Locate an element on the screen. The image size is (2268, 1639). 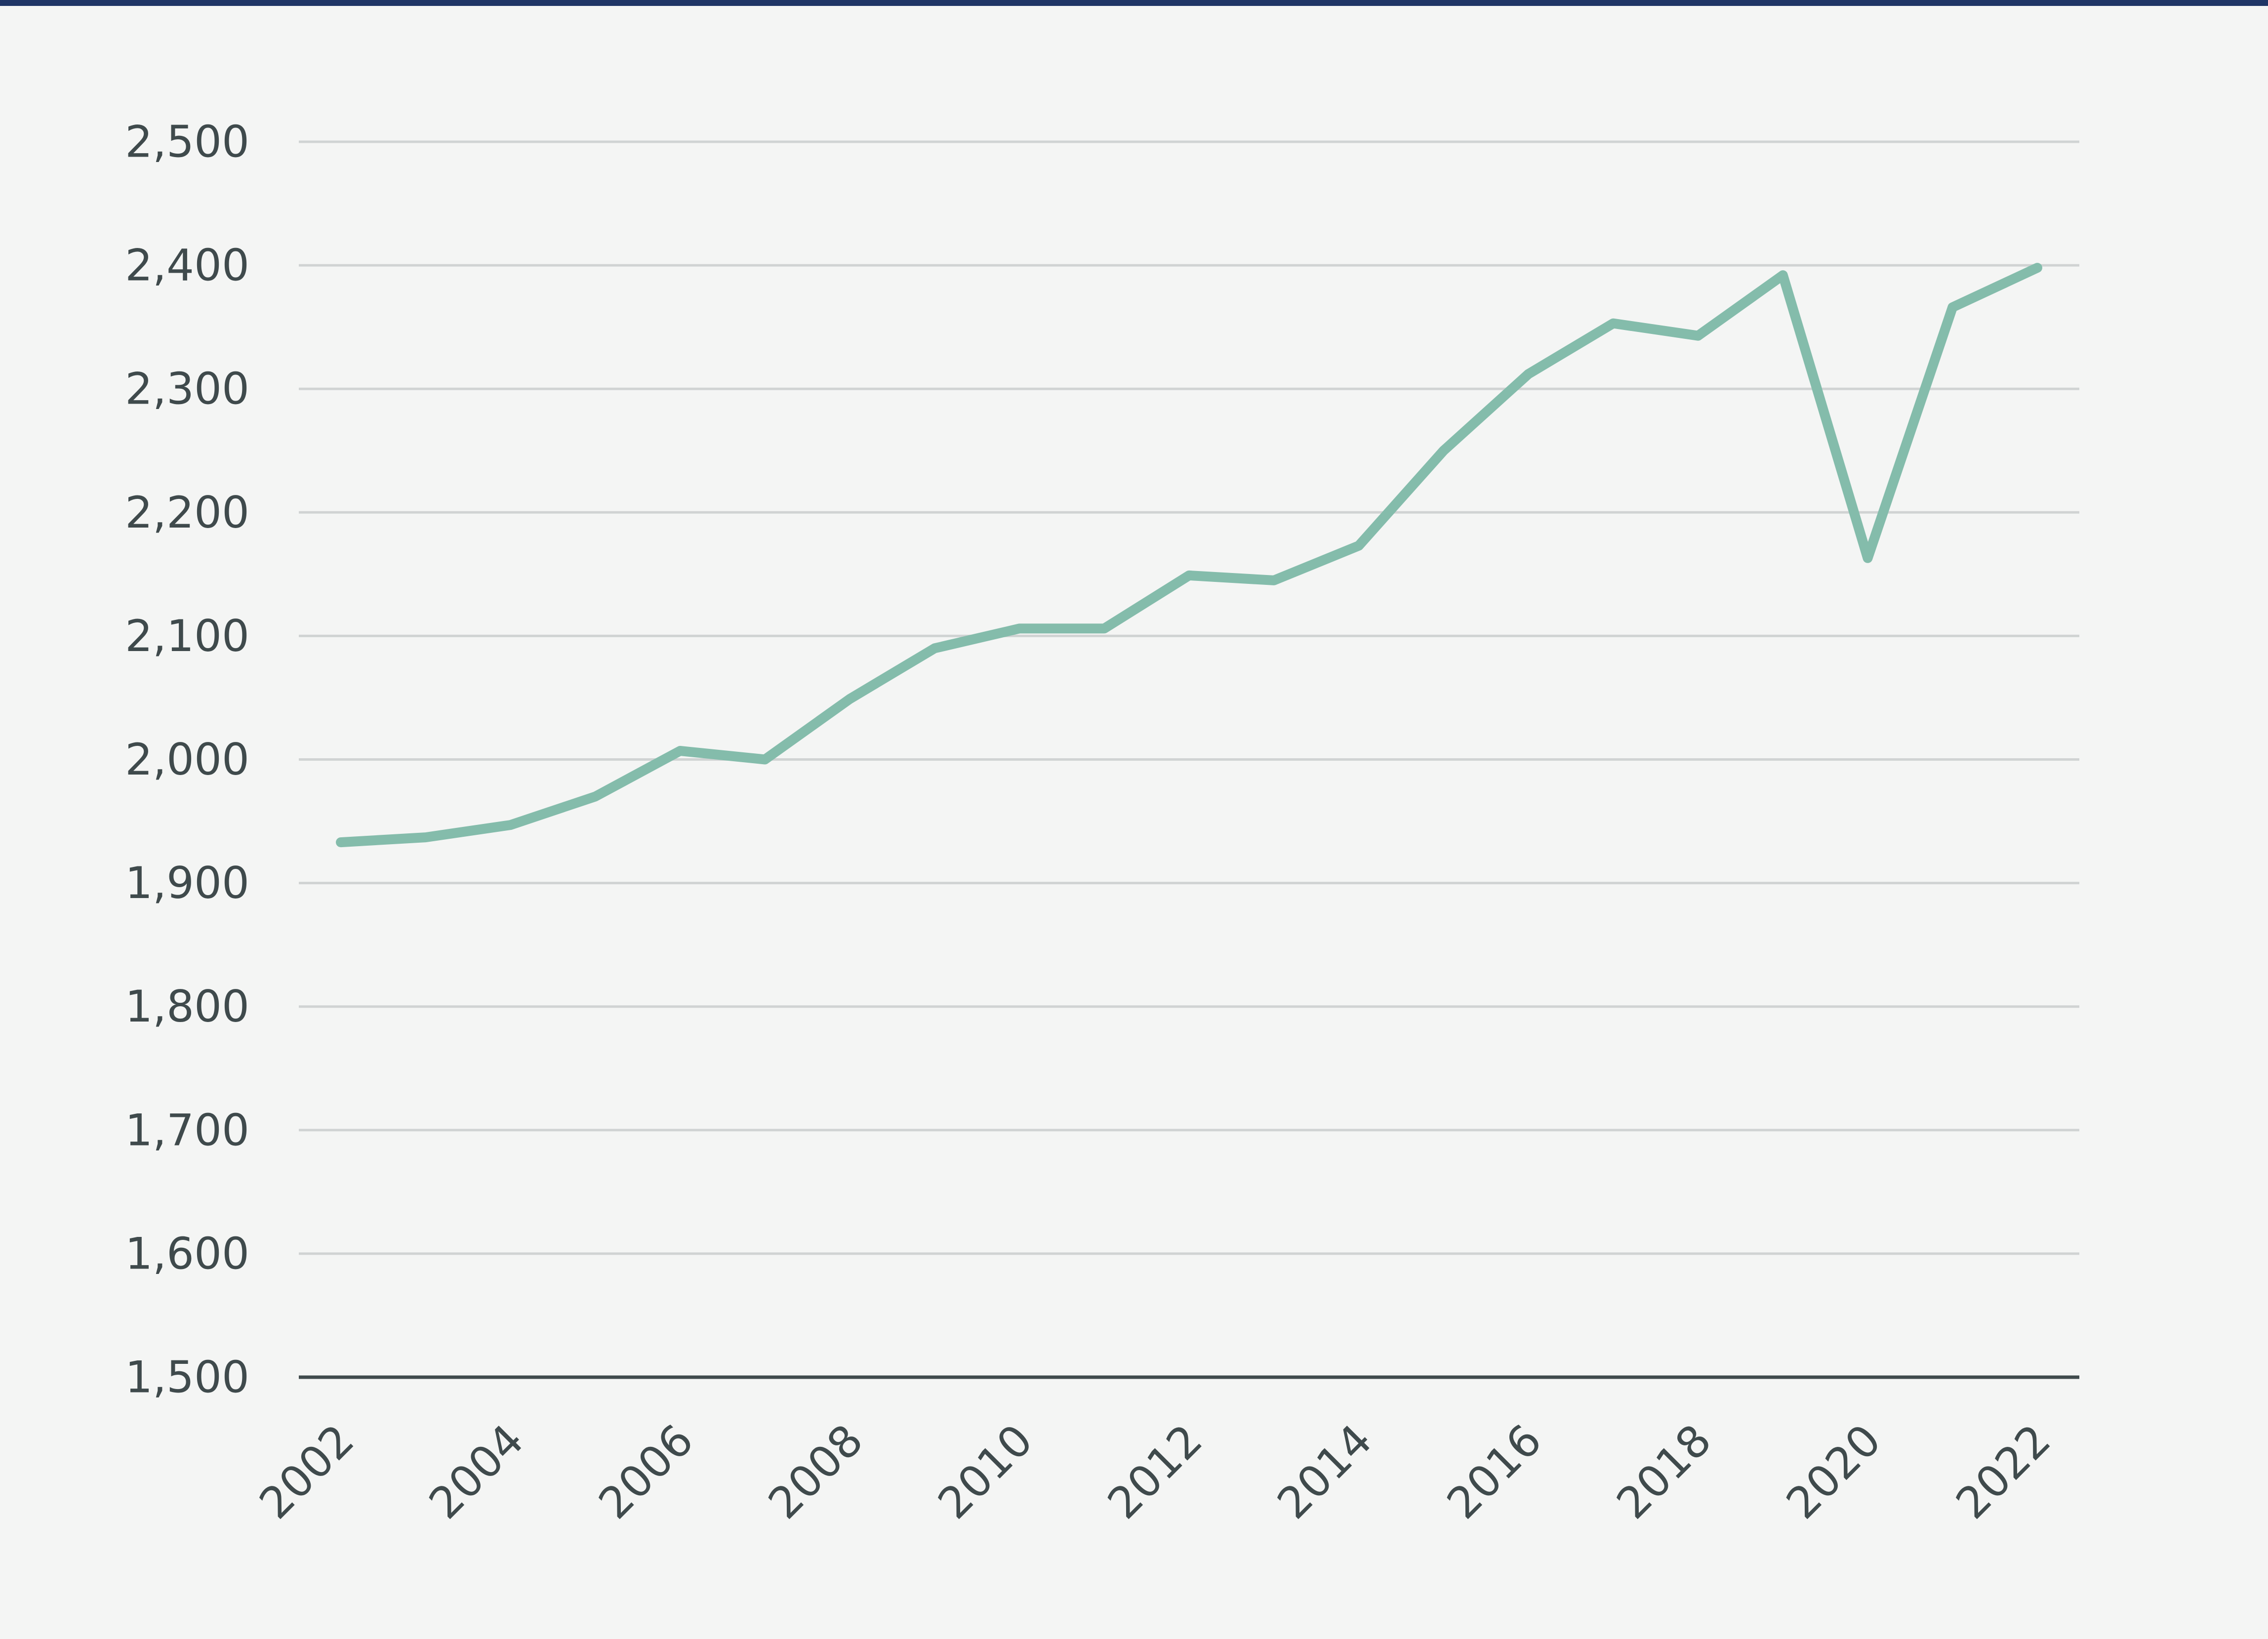
x-tick-label: 2002 is located at coordinates (306, 1472).